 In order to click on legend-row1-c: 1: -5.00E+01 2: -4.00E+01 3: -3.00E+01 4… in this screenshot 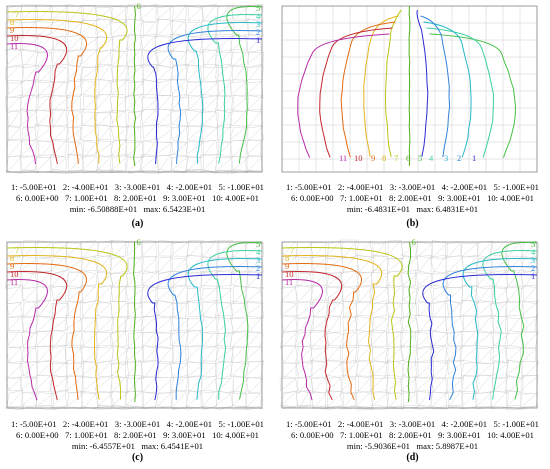, I will do `click(137, 424)`.